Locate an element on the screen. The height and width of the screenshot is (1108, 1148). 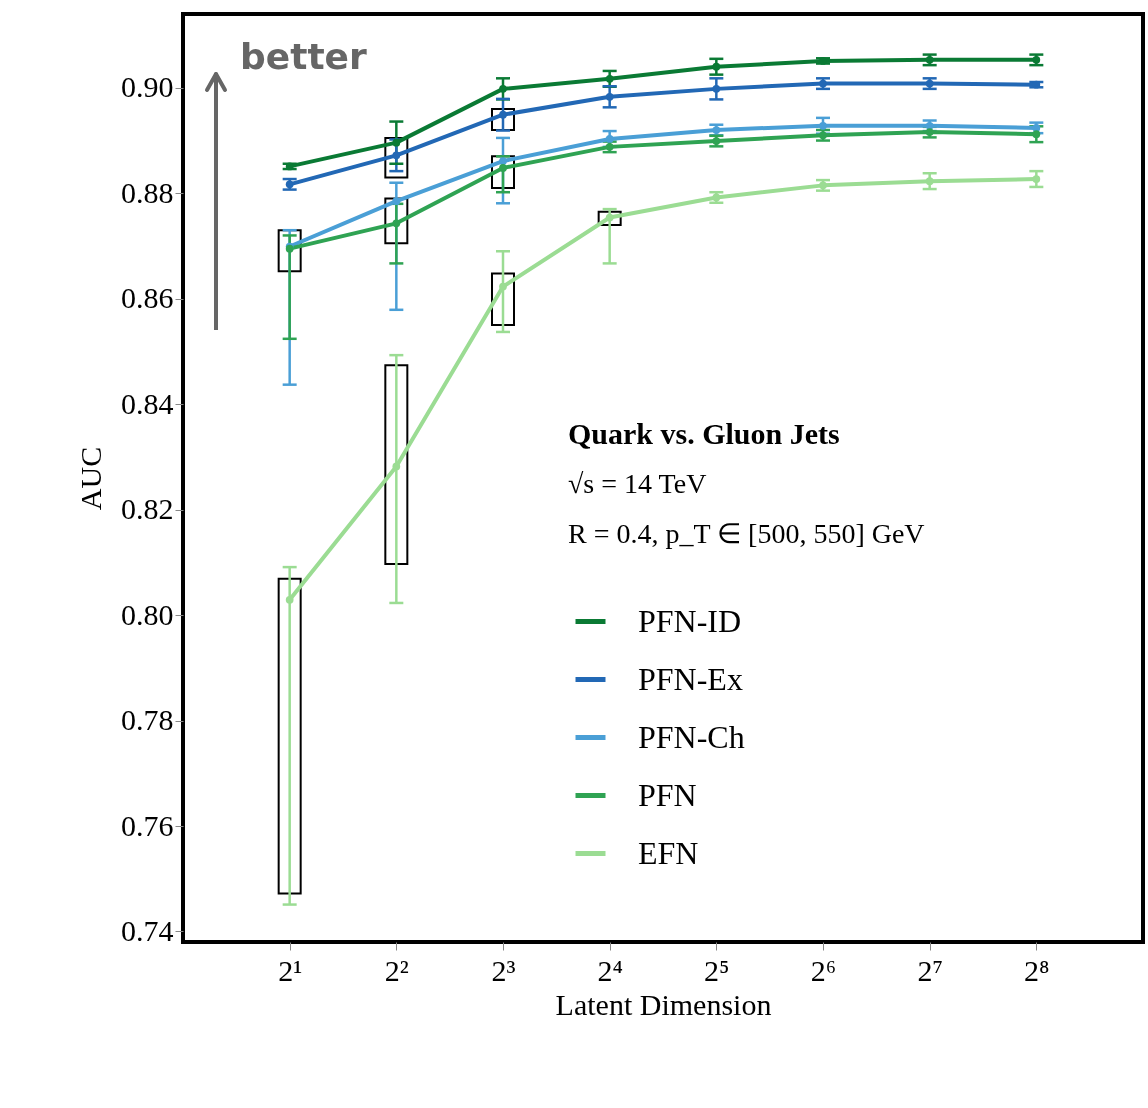
legend-label: PFN-Ex is located at coordinates (690, 678).